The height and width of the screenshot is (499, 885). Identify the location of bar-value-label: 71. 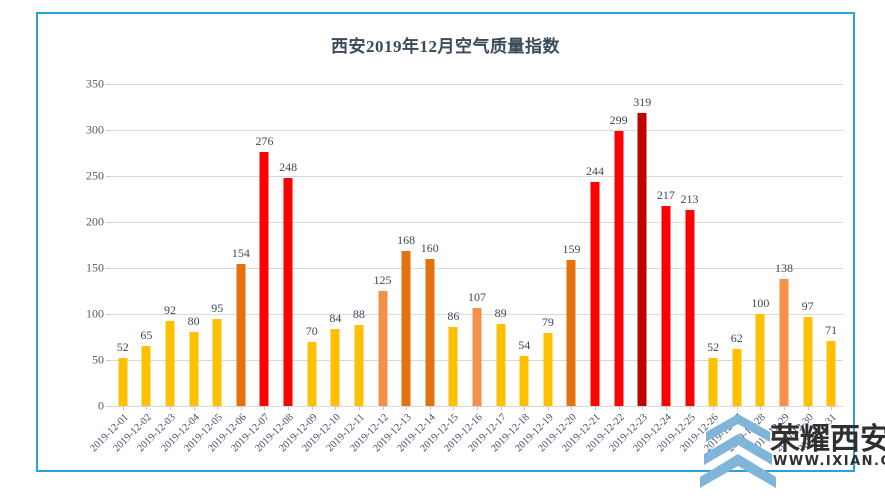
(831, 329).